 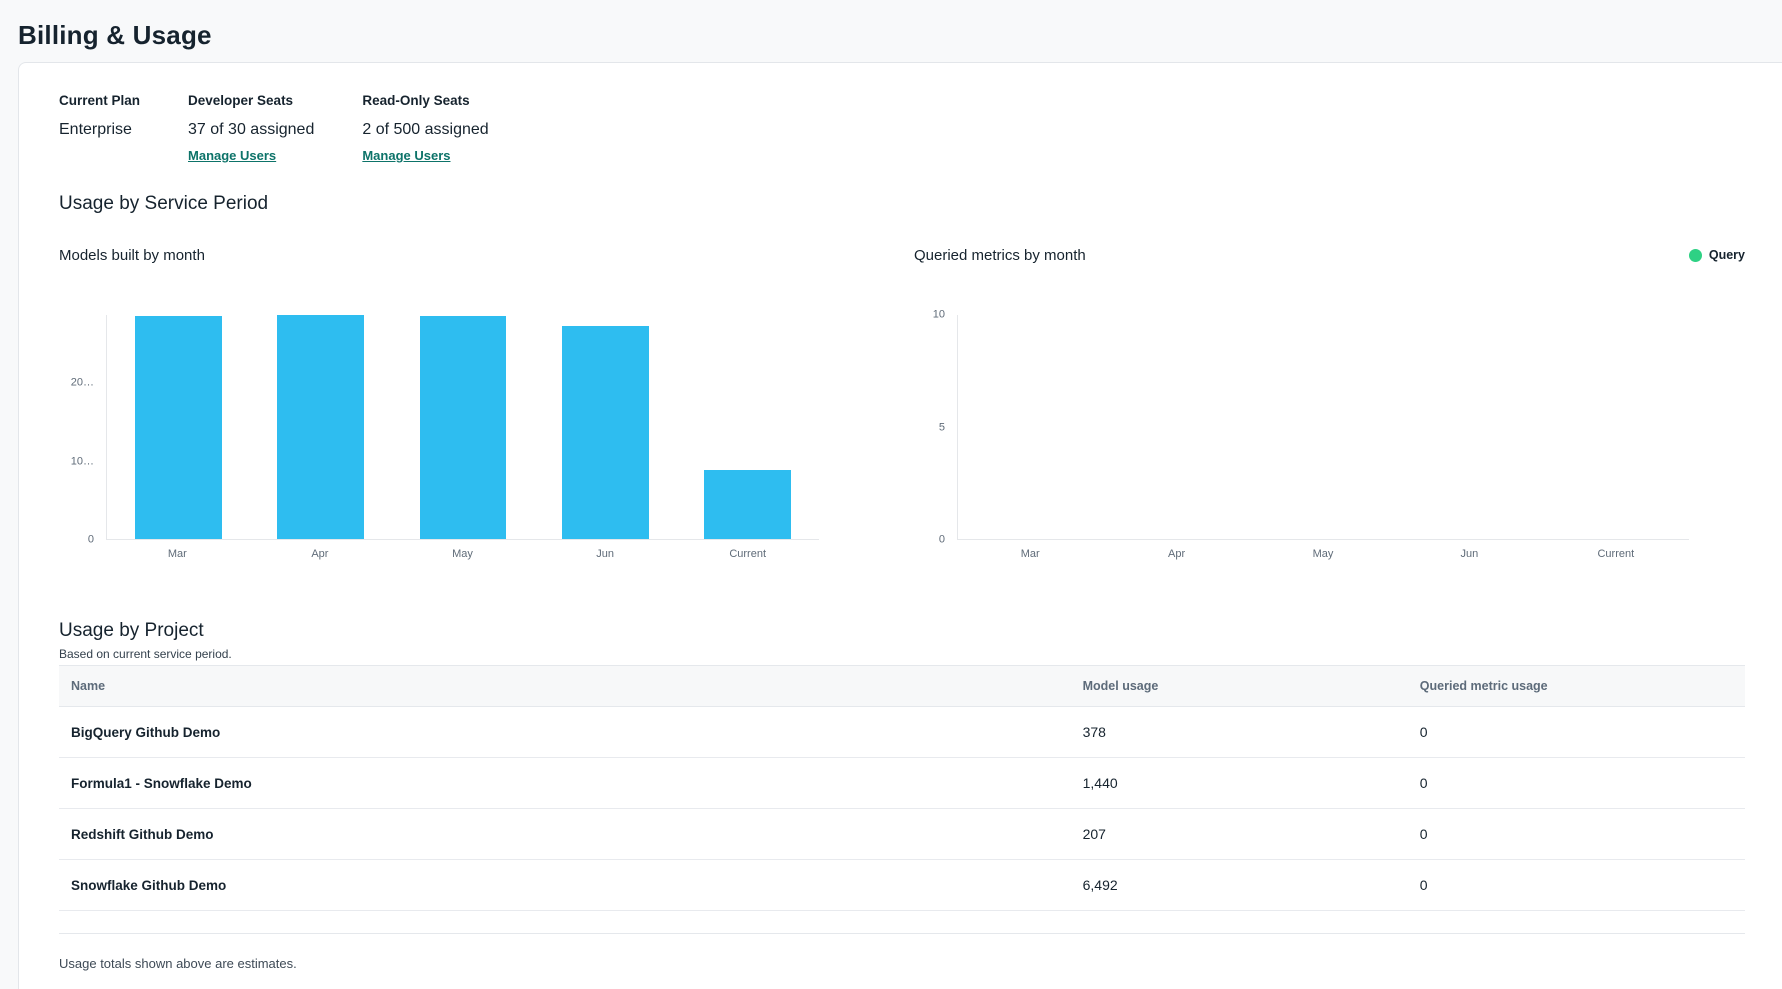 I want to click on usage-by-service-period-heading: Usage by Service Period, so click(x=164, y=203).